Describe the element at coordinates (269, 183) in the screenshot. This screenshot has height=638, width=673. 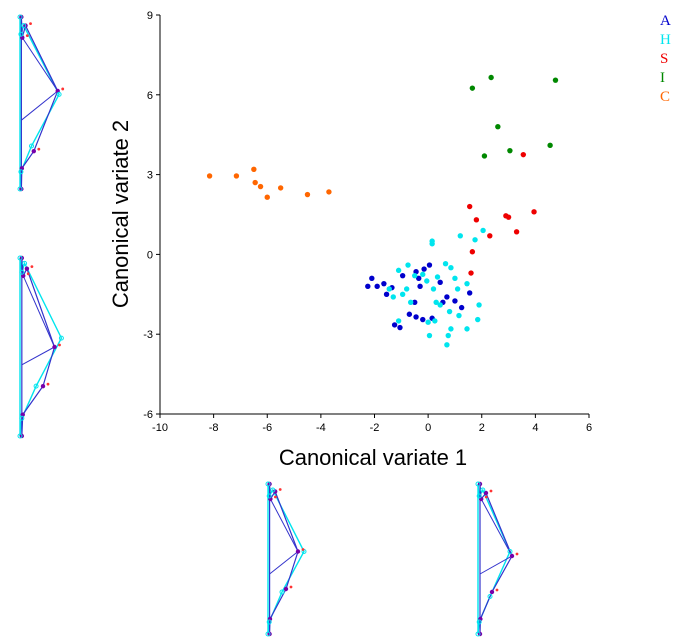
I see `series-c` at that location.